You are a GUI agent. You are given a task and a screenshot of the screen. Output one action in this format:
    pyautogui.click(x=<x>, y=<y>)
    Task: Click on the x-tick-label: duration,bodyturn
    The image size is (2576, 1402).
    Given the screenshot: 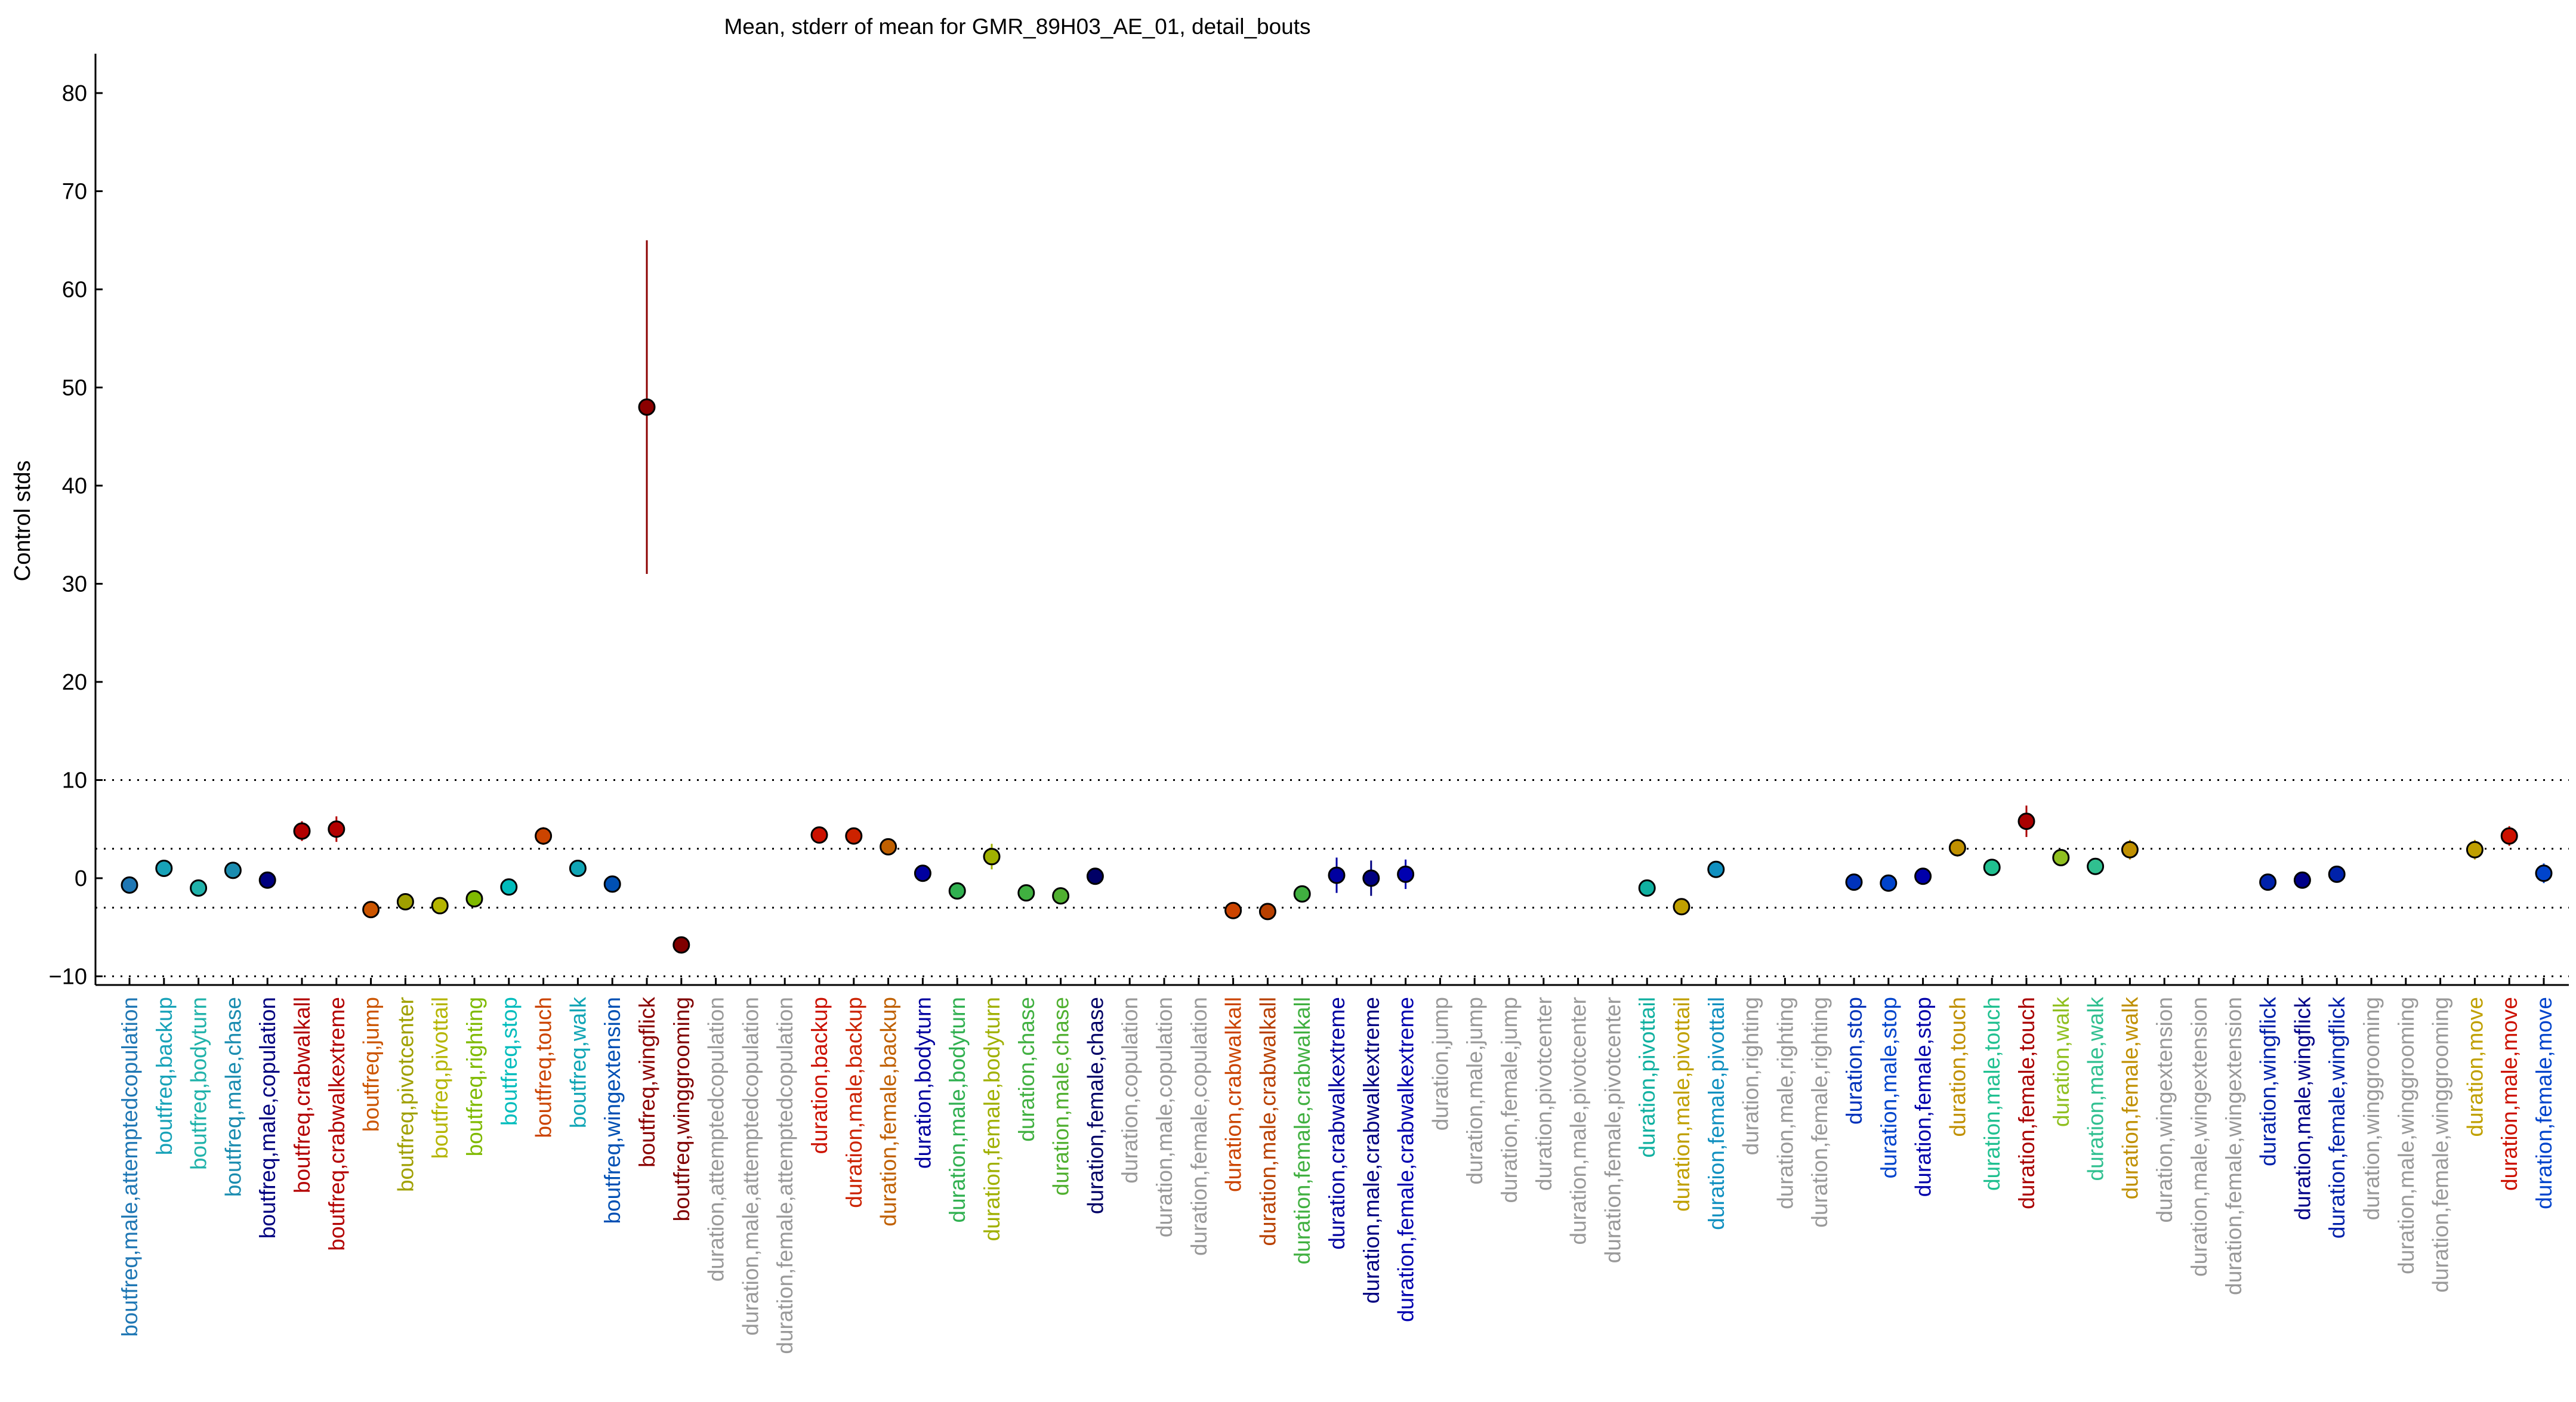 What is the action you would take?
    pyautogui.click(x=923, y=1083)
    